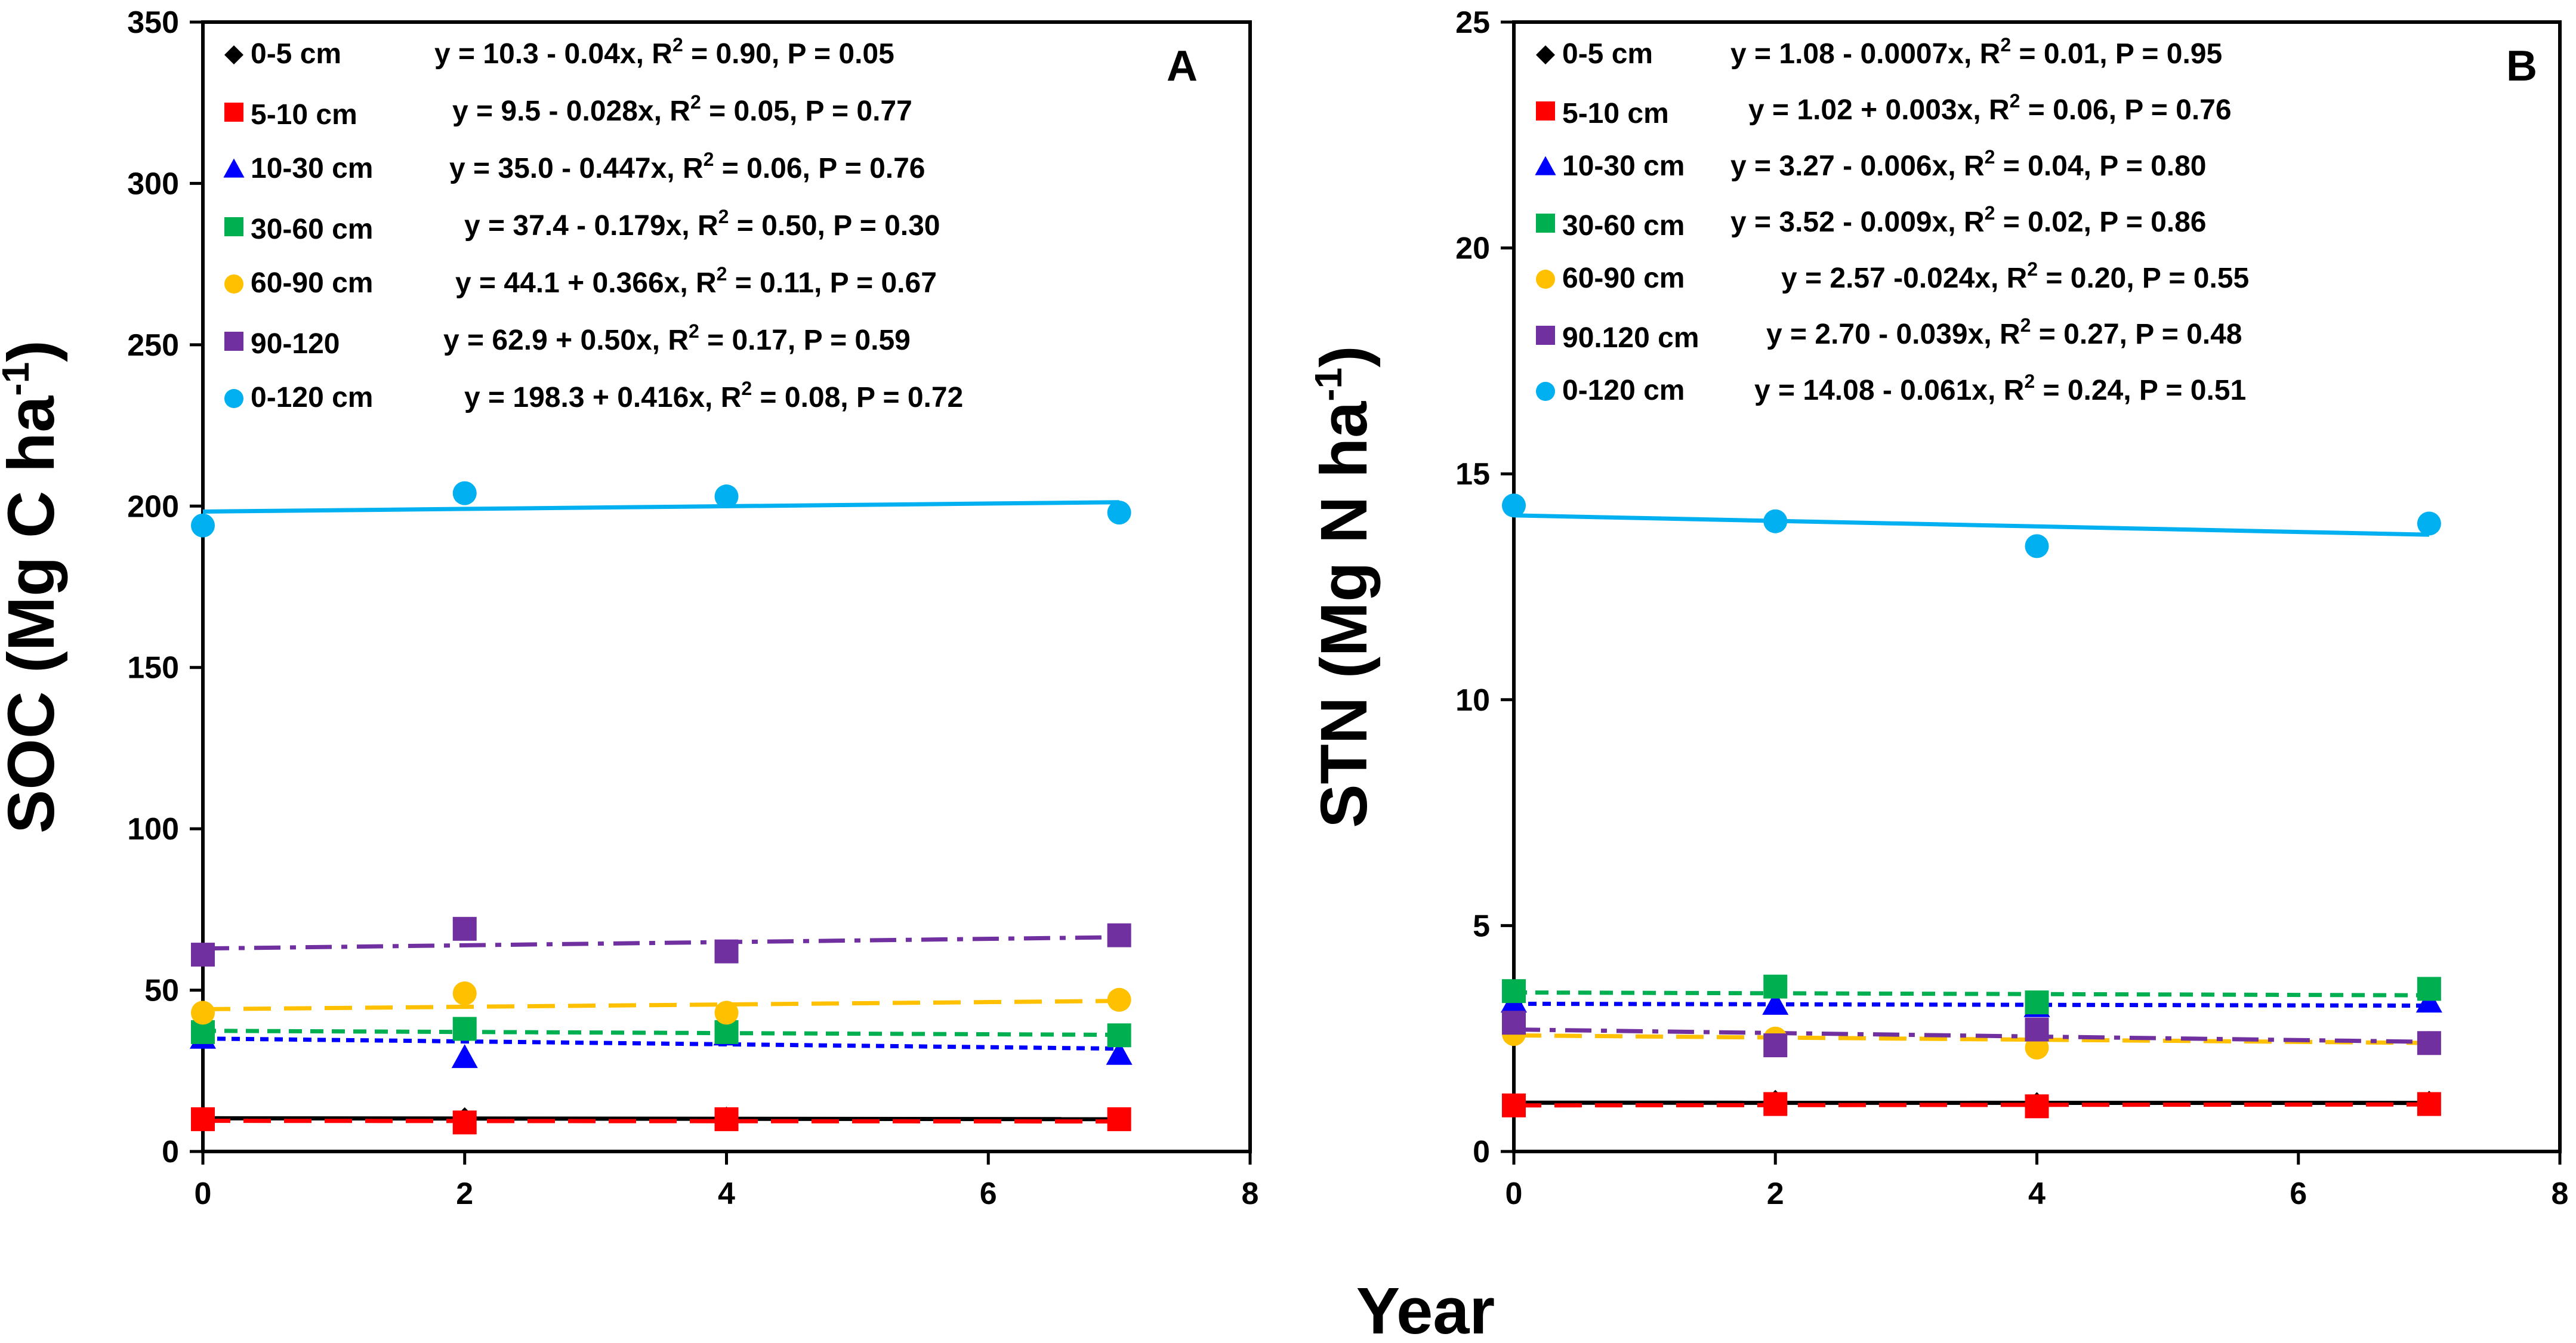  Describe the element at coordinates (1969, 164) in the screenshot. I see `regression-equation: y = 3.27 - 0.006x, R2 = 0.04, P = 0.80` at that location.